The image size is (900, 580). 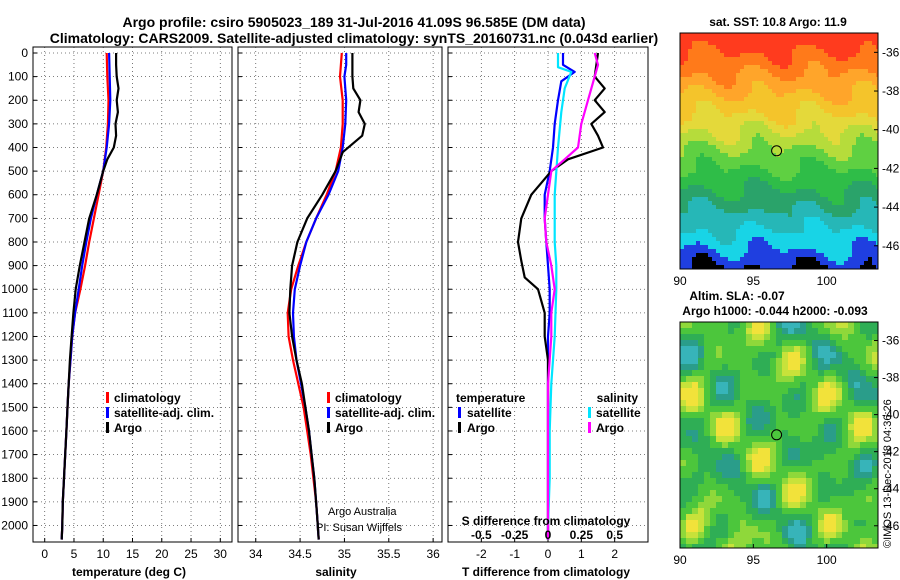 What do you see at coordinates (104, 554) in the screenshot?
I see `x-tick-label: 10` at bounding box center [104, 554].